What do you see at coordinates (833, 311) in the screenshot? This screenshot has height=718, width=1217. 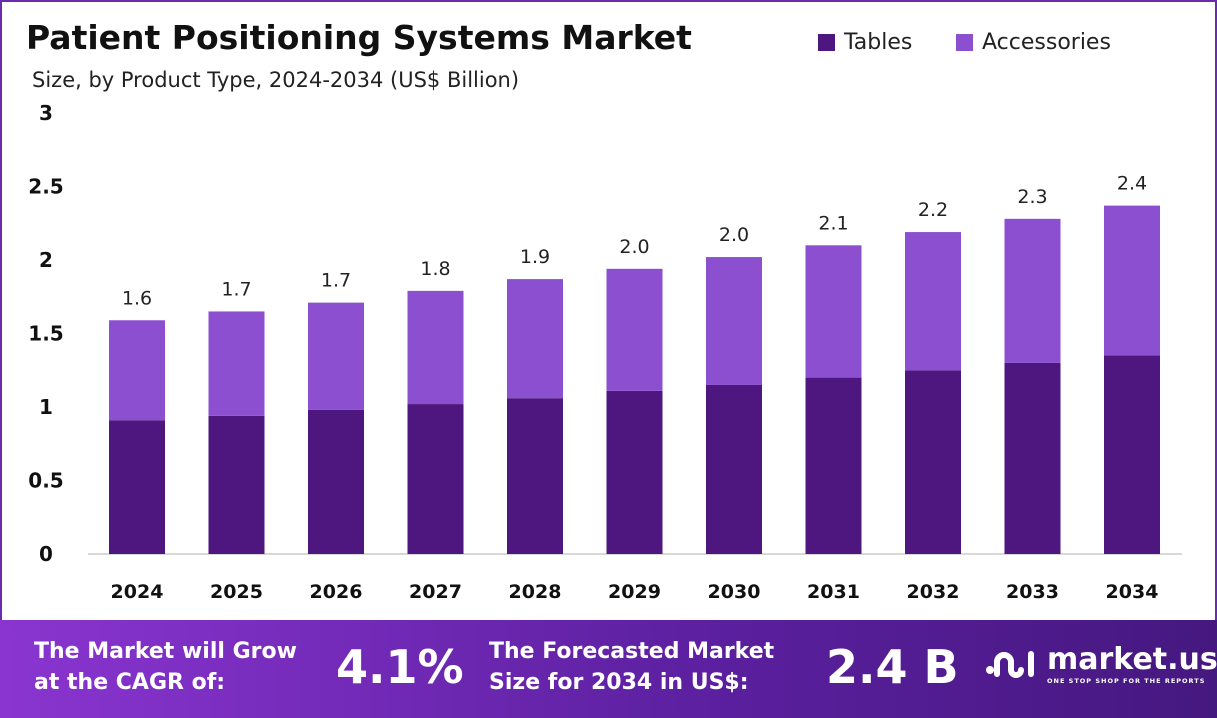 I see `bar-accessories-2031` at bounding box center [833, 311].